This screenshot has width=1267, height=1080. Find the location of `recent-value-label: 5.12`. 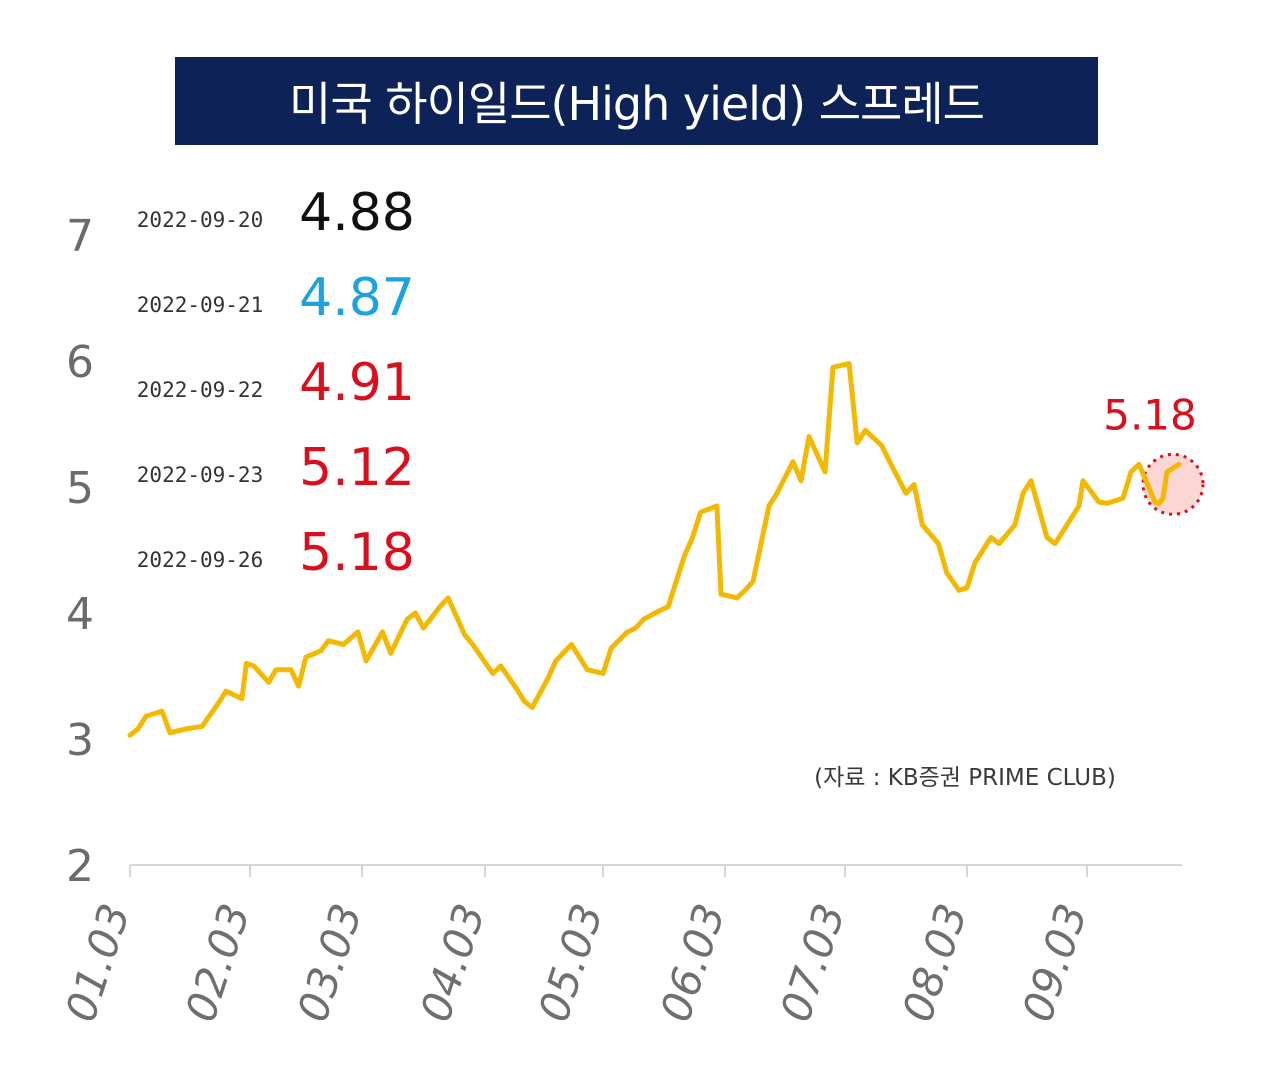

recent-value-label: 5.12 is located at coordinates (357, 468).